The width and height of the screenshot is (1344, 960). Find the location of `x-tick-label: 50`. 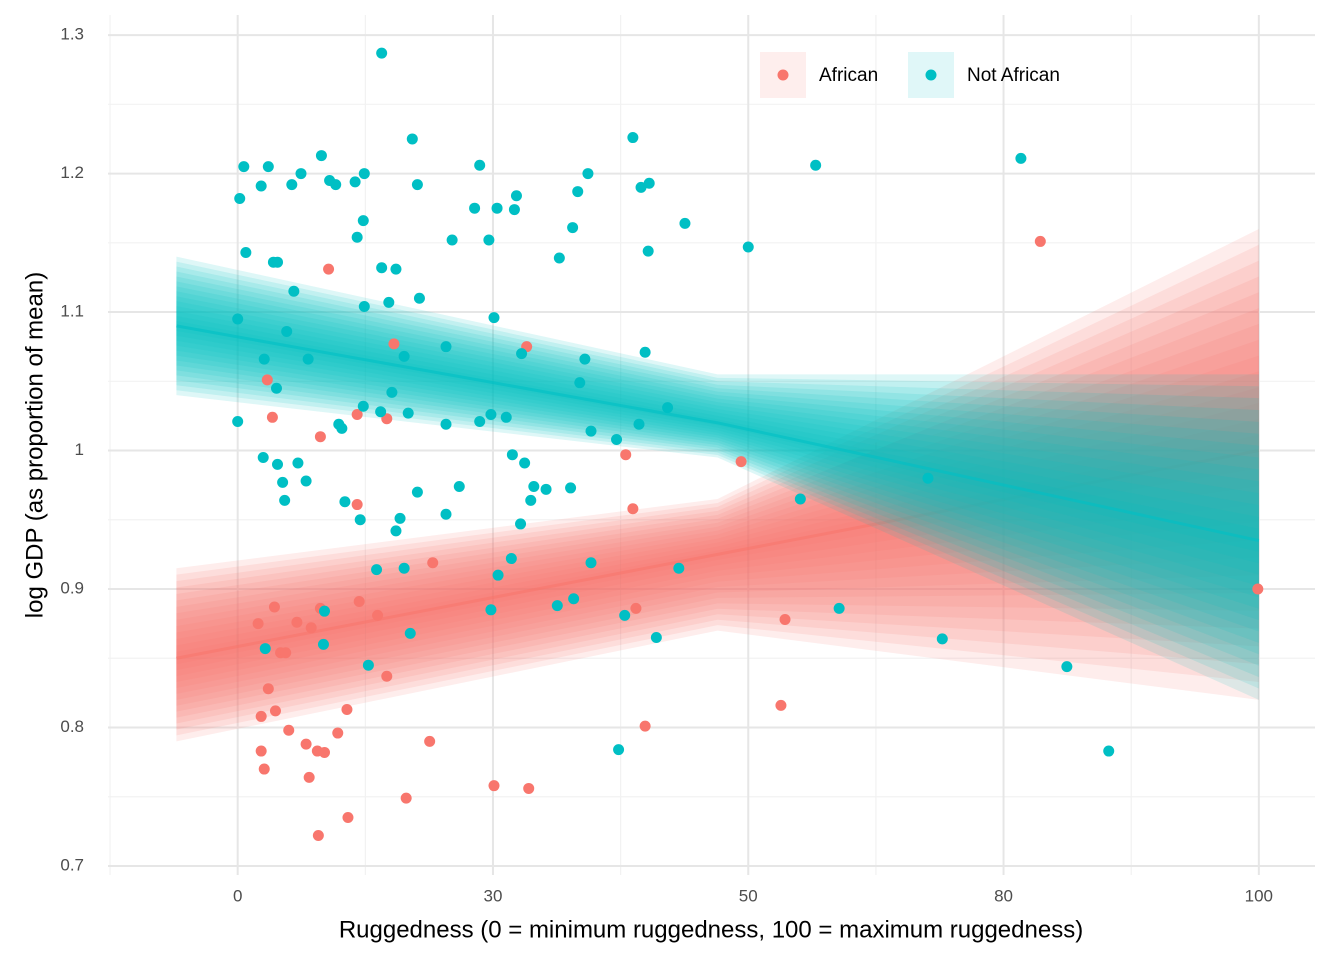

x-tick-label: 50 is located at coordinates (748, 895).